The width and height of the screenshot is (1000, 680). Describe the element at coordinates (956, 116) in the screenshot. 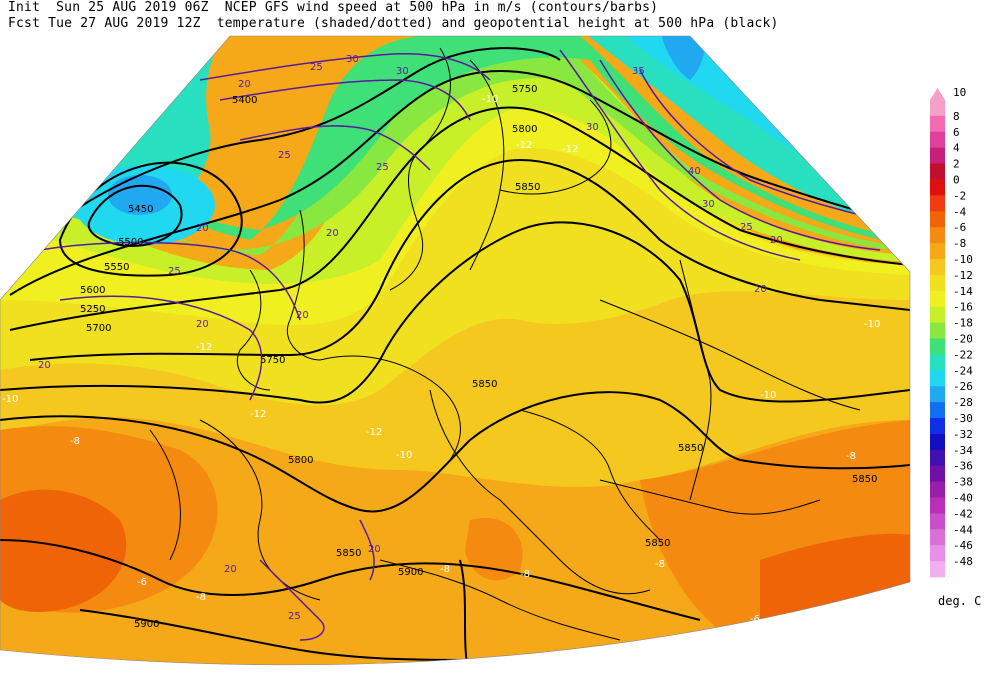

I see `colorbar-tick-label: 8` at that location.